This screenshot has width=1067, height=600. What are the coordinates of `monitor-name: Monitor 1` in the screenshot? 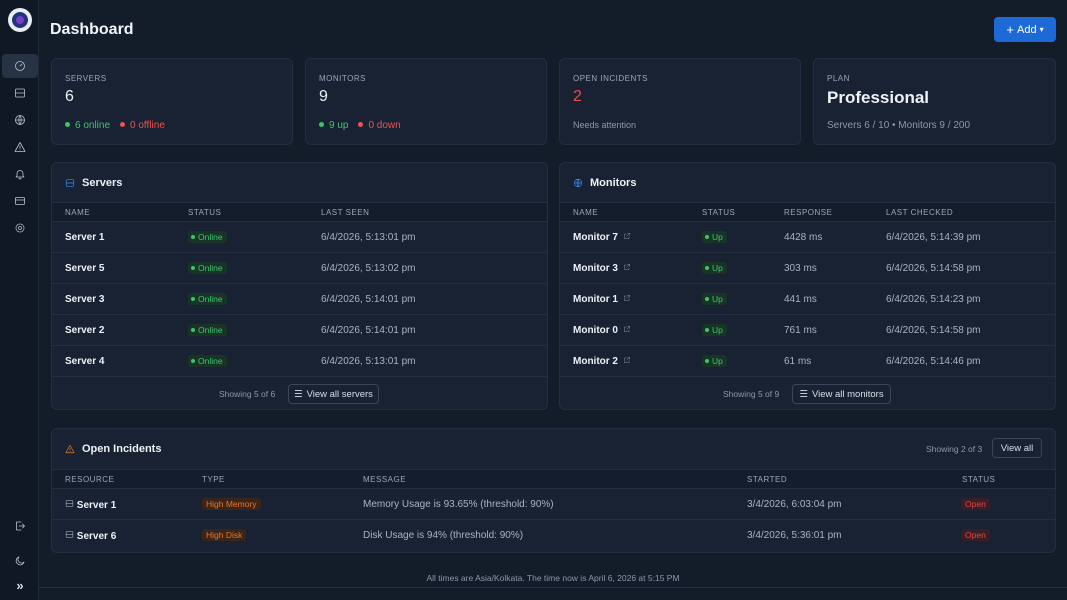 It's located at (602, 299).